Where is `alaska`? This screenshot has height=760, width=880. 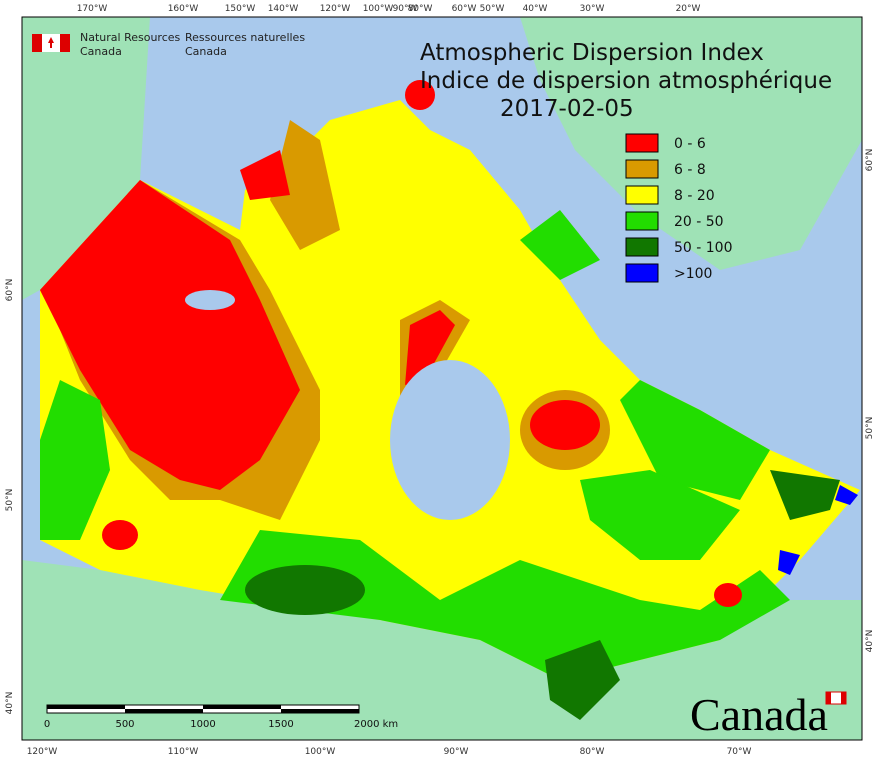
alaska is located at coordinates (86, 158).